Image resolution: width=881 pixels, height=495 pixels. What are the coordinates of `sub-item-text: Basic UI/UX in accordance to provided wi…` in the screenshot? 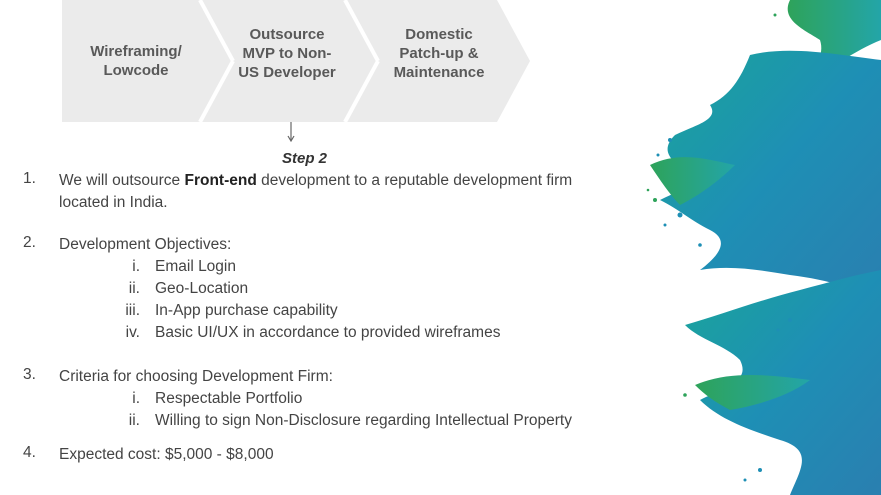 It's located at (328, 332).